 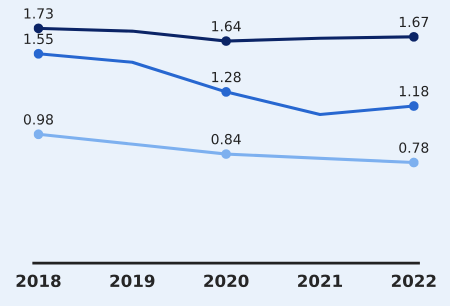 What do you see at coordinates (226, 139) in the screenshot?
I see `data-label: 0.84` at bounding box center [226, 139].